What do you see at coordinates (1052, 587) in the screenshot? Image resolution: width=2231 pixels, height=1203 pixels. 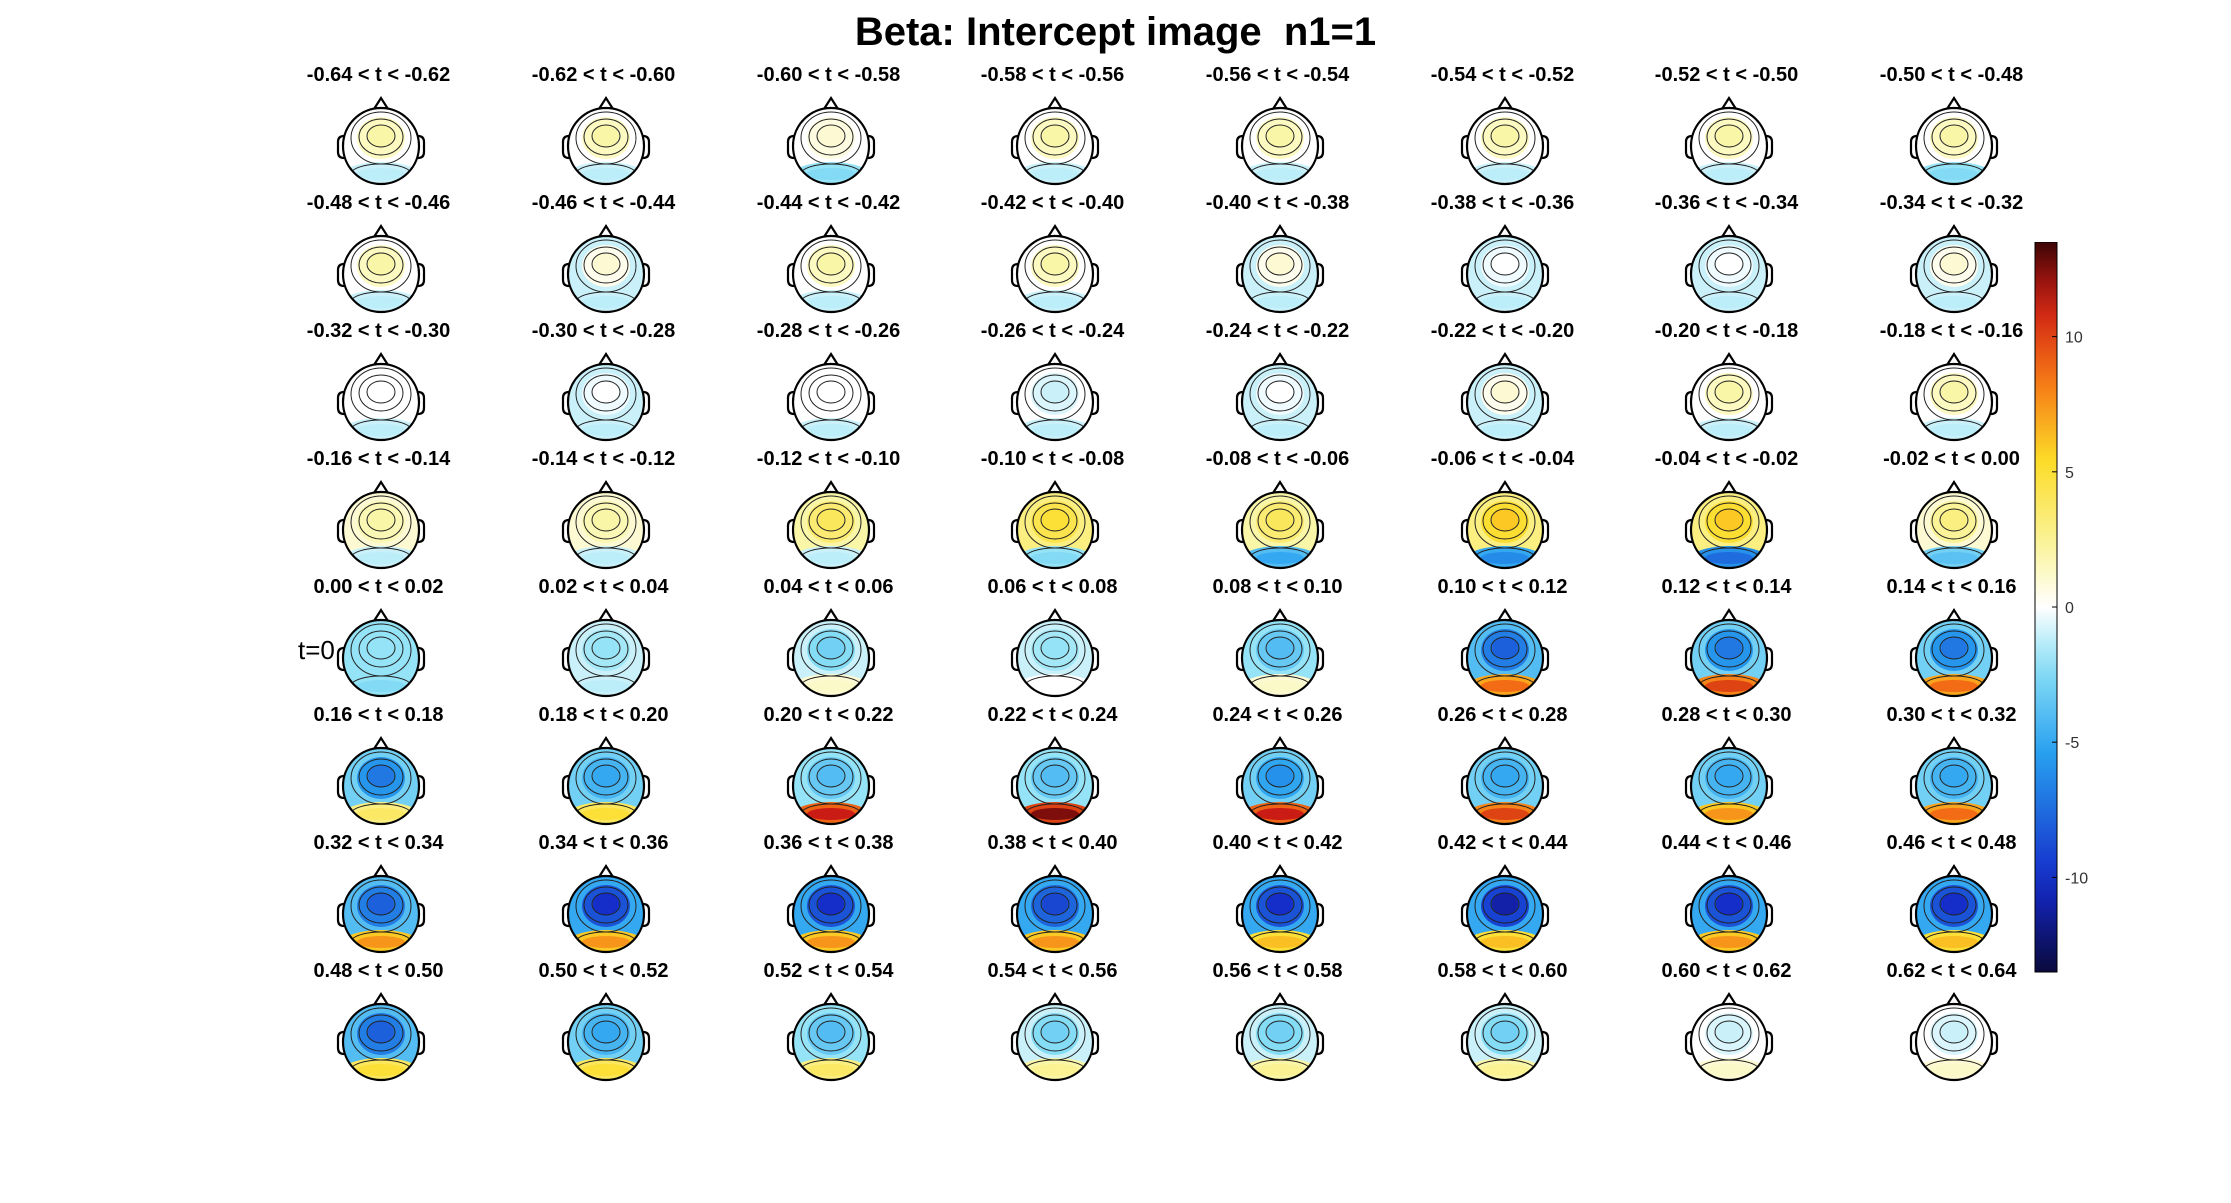 I see `panel-time-label: 0.06 < t < 0.08` at bounding box center [1052, 587].